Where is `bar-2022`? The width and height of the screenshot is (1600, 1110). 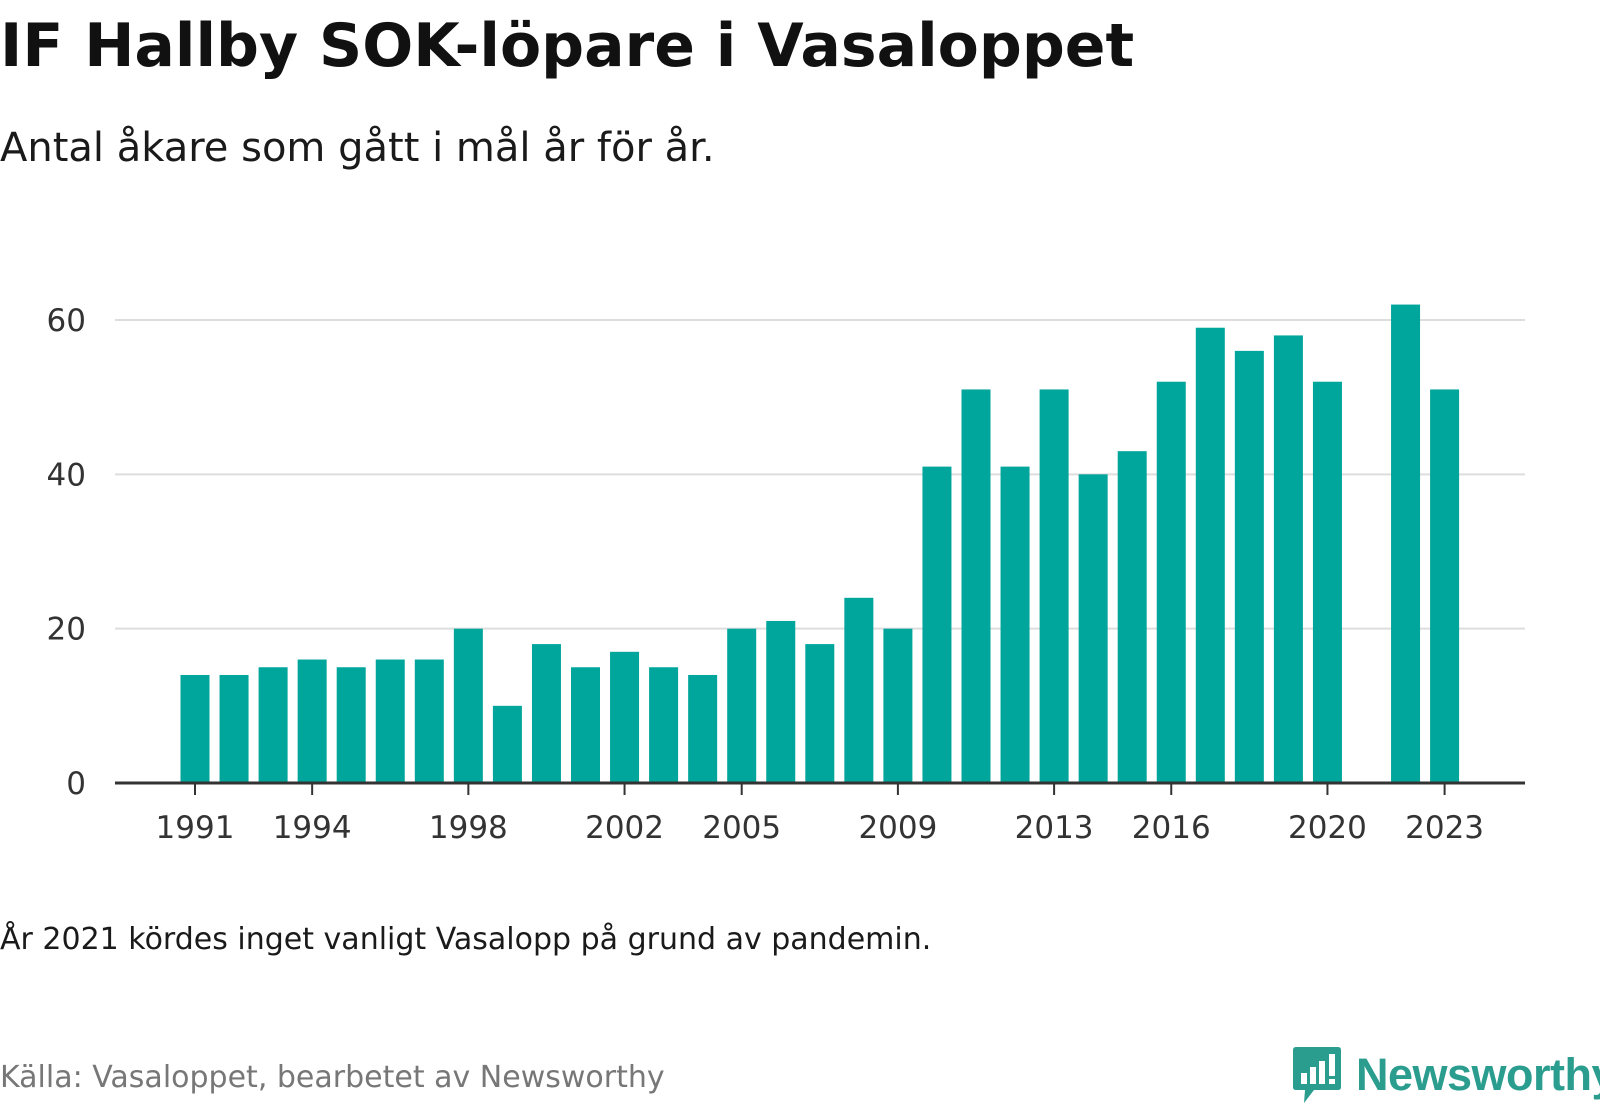 bar-2022 is located at coordinates (1406, 543).